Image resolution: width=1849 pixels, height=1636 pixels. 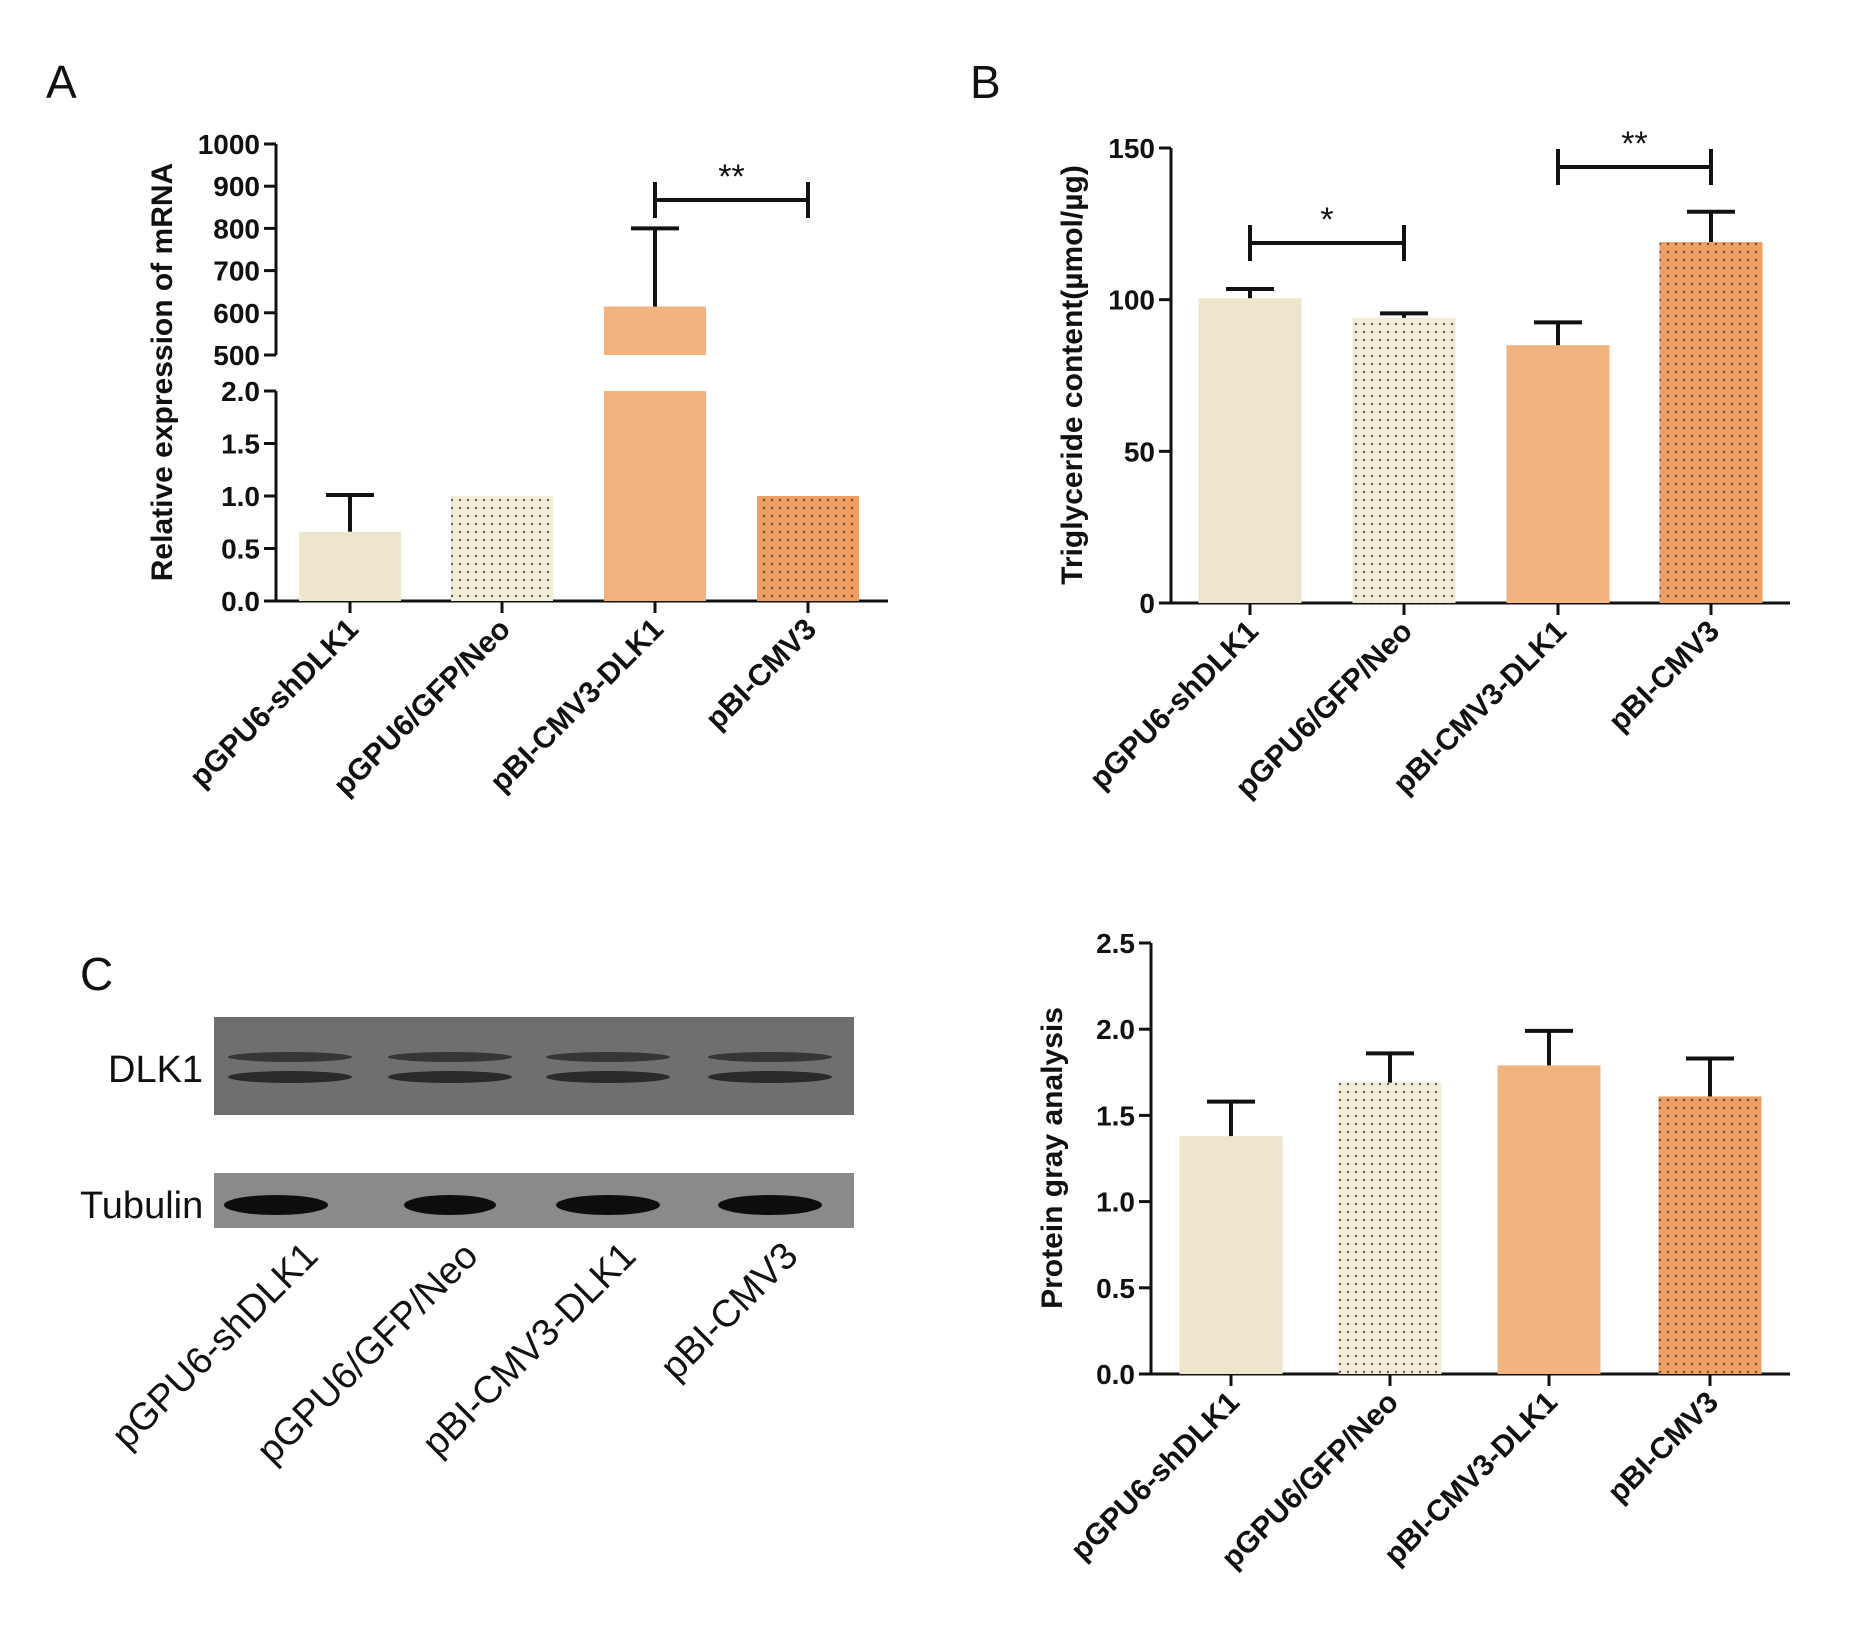 I want to click on y-axis-label: Protein gray analysis, so click(x=1052, y=1158).